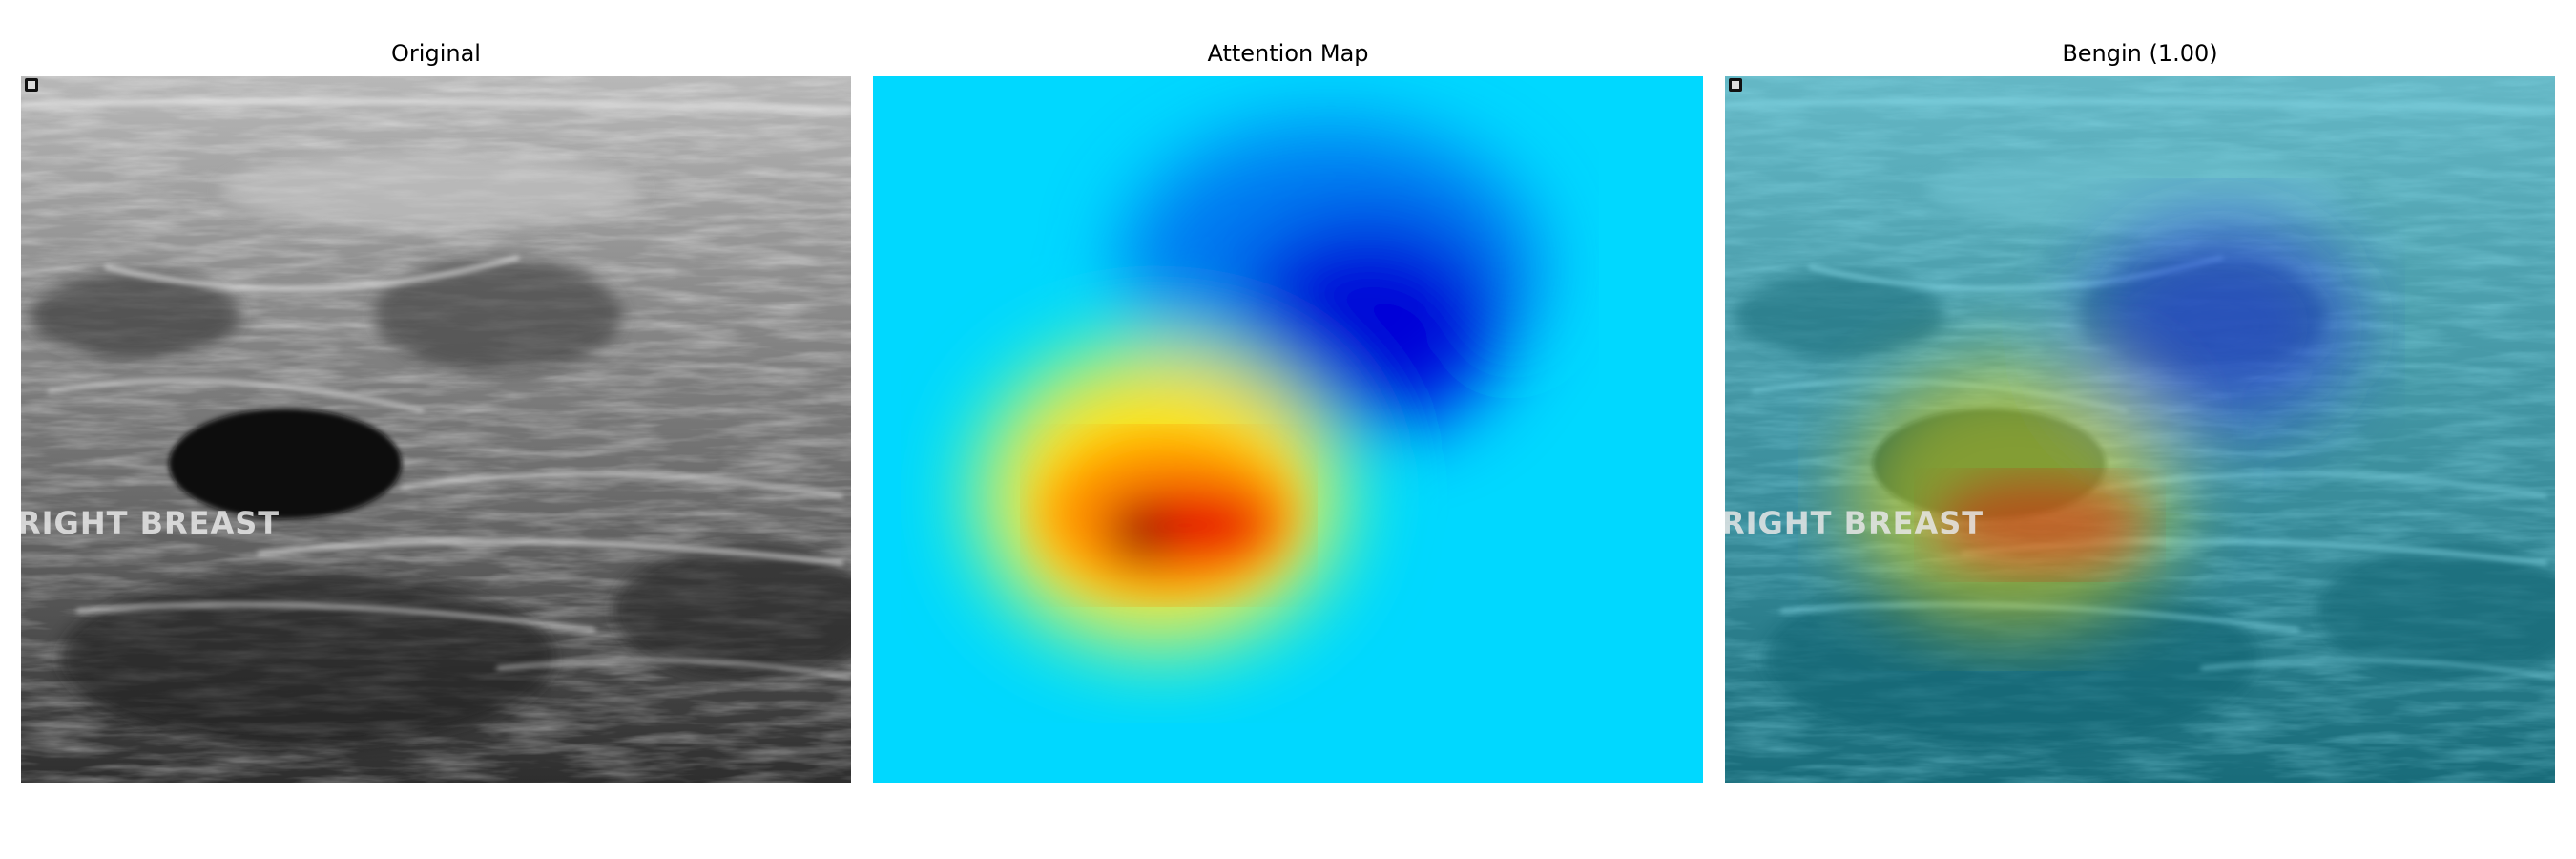  Describe the element at coordinates (1288, 53) in the screenshot. I see `panel-title-attention: Attention Map` at that location.